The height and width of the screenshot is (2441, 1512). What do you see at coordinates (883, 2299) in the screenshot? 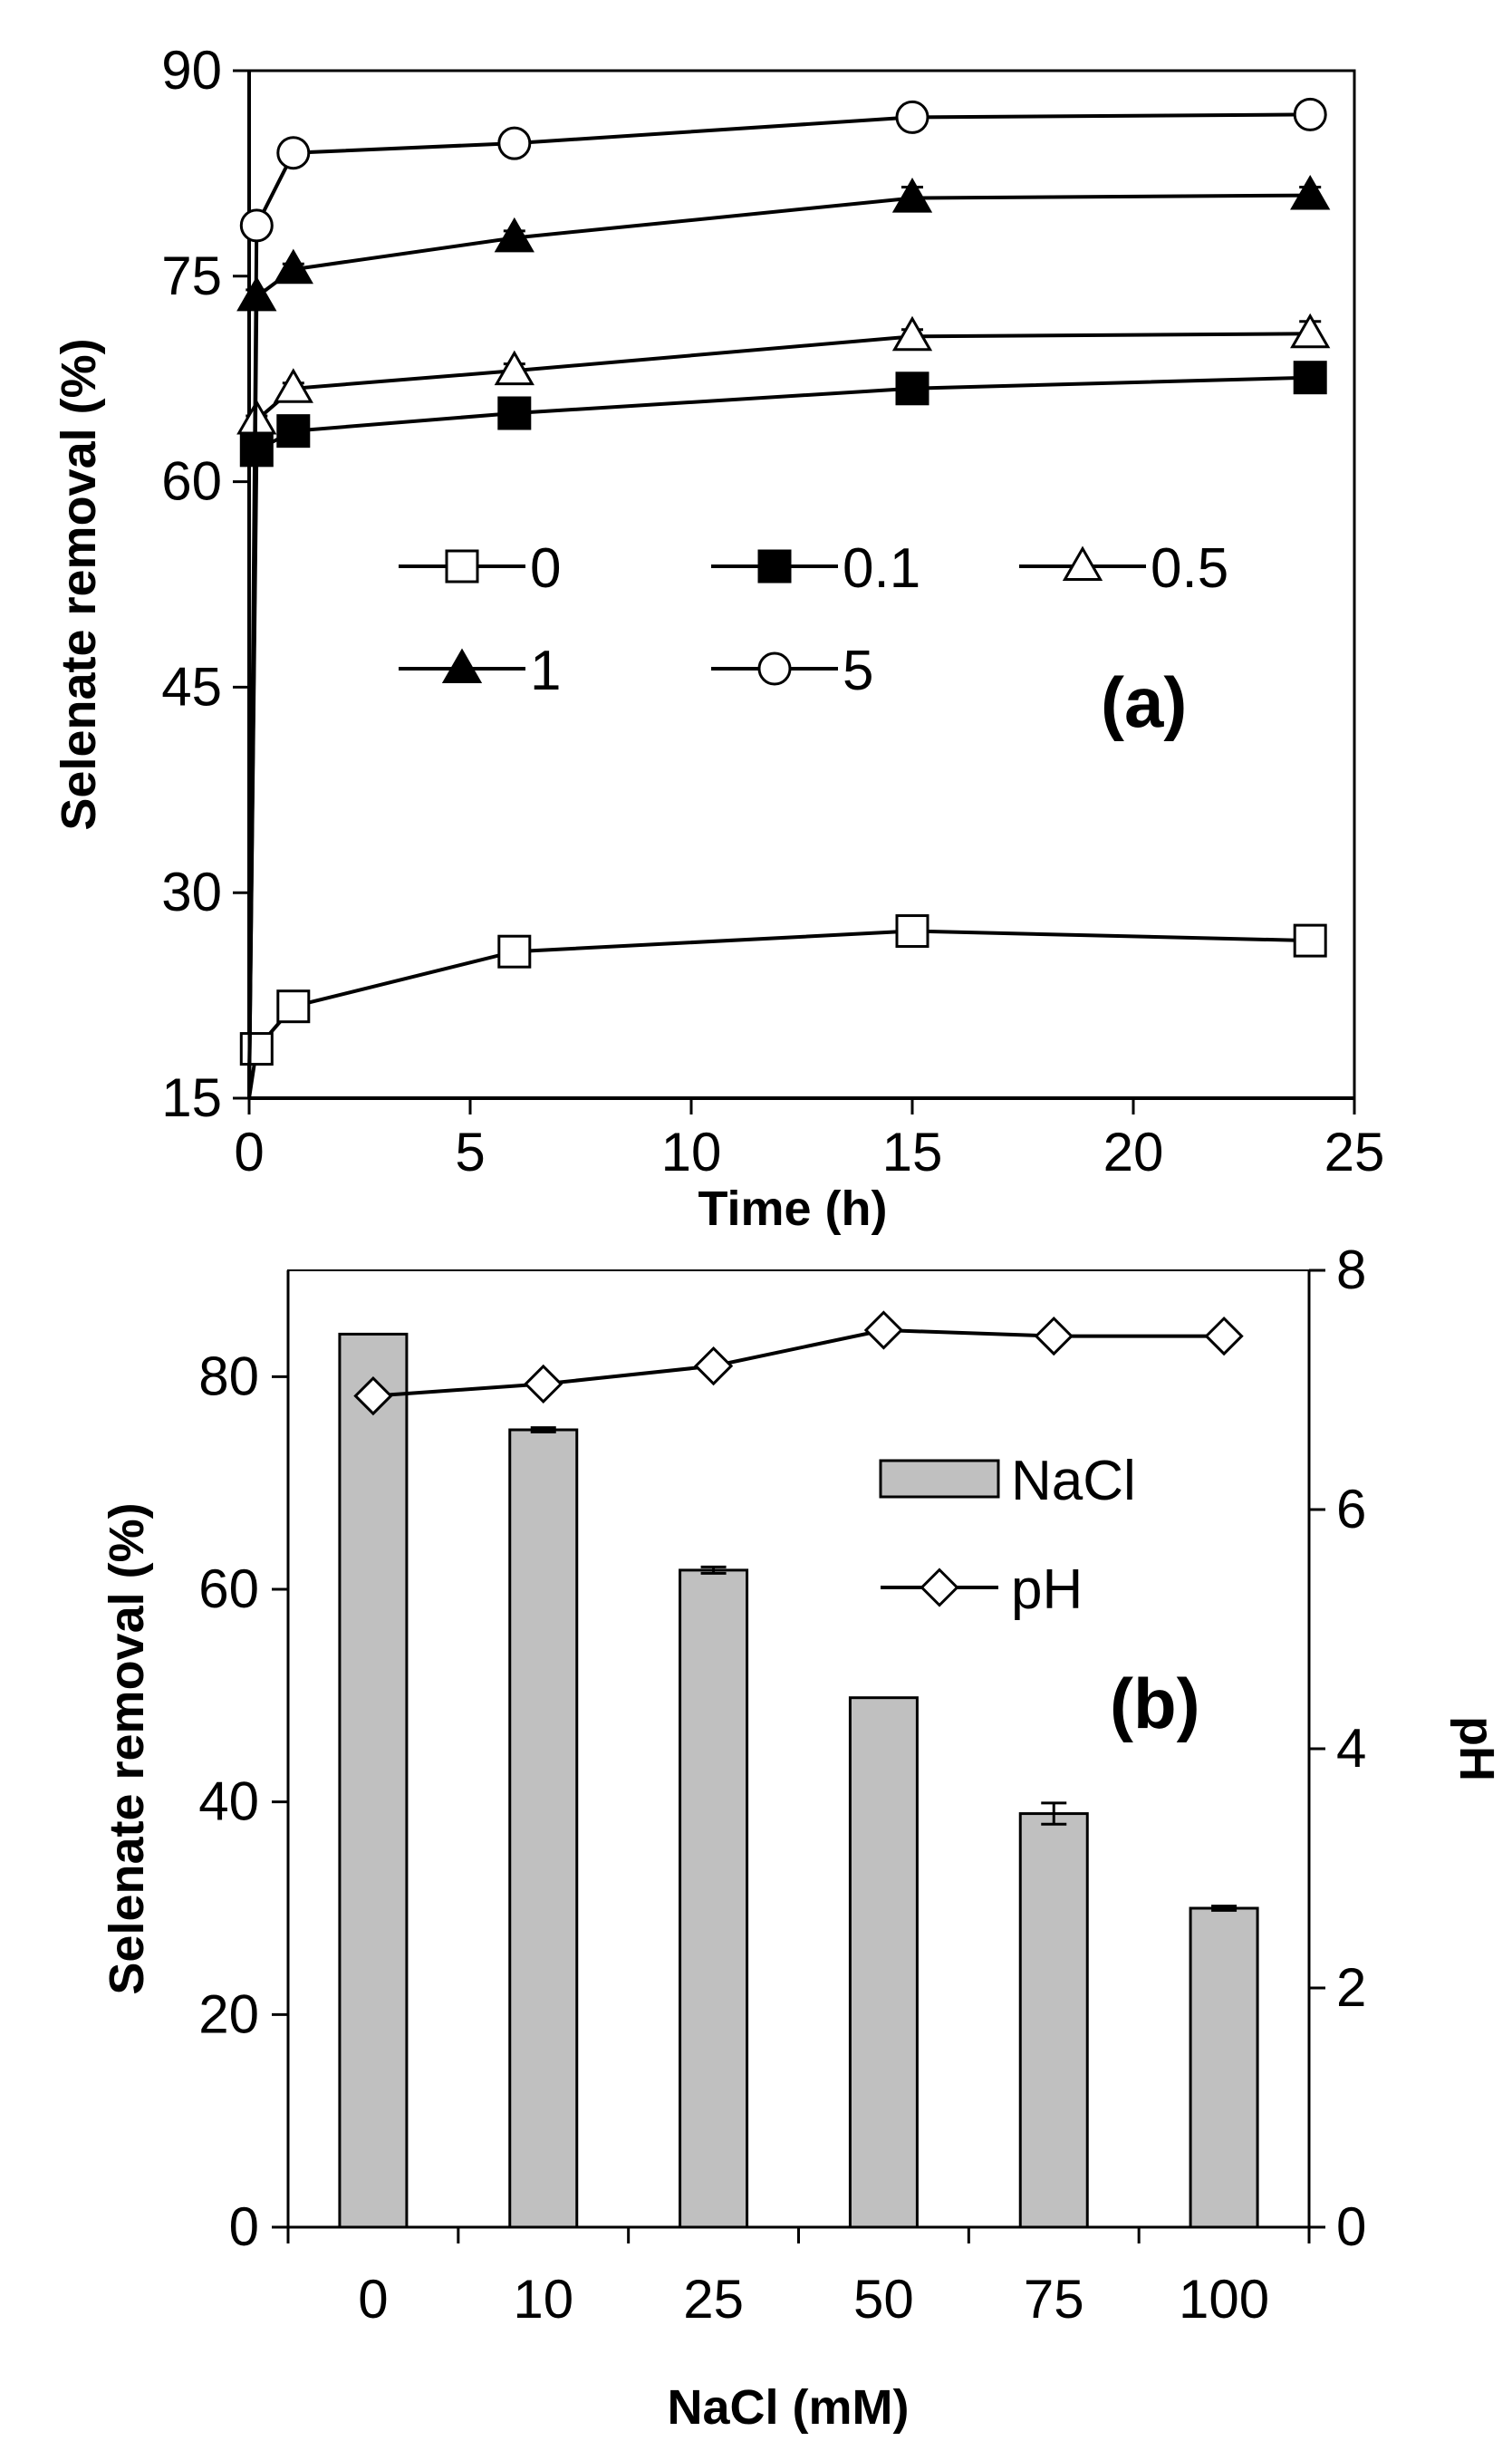
I see `x-tick-label: 50` at bounding box center [883, 2299].